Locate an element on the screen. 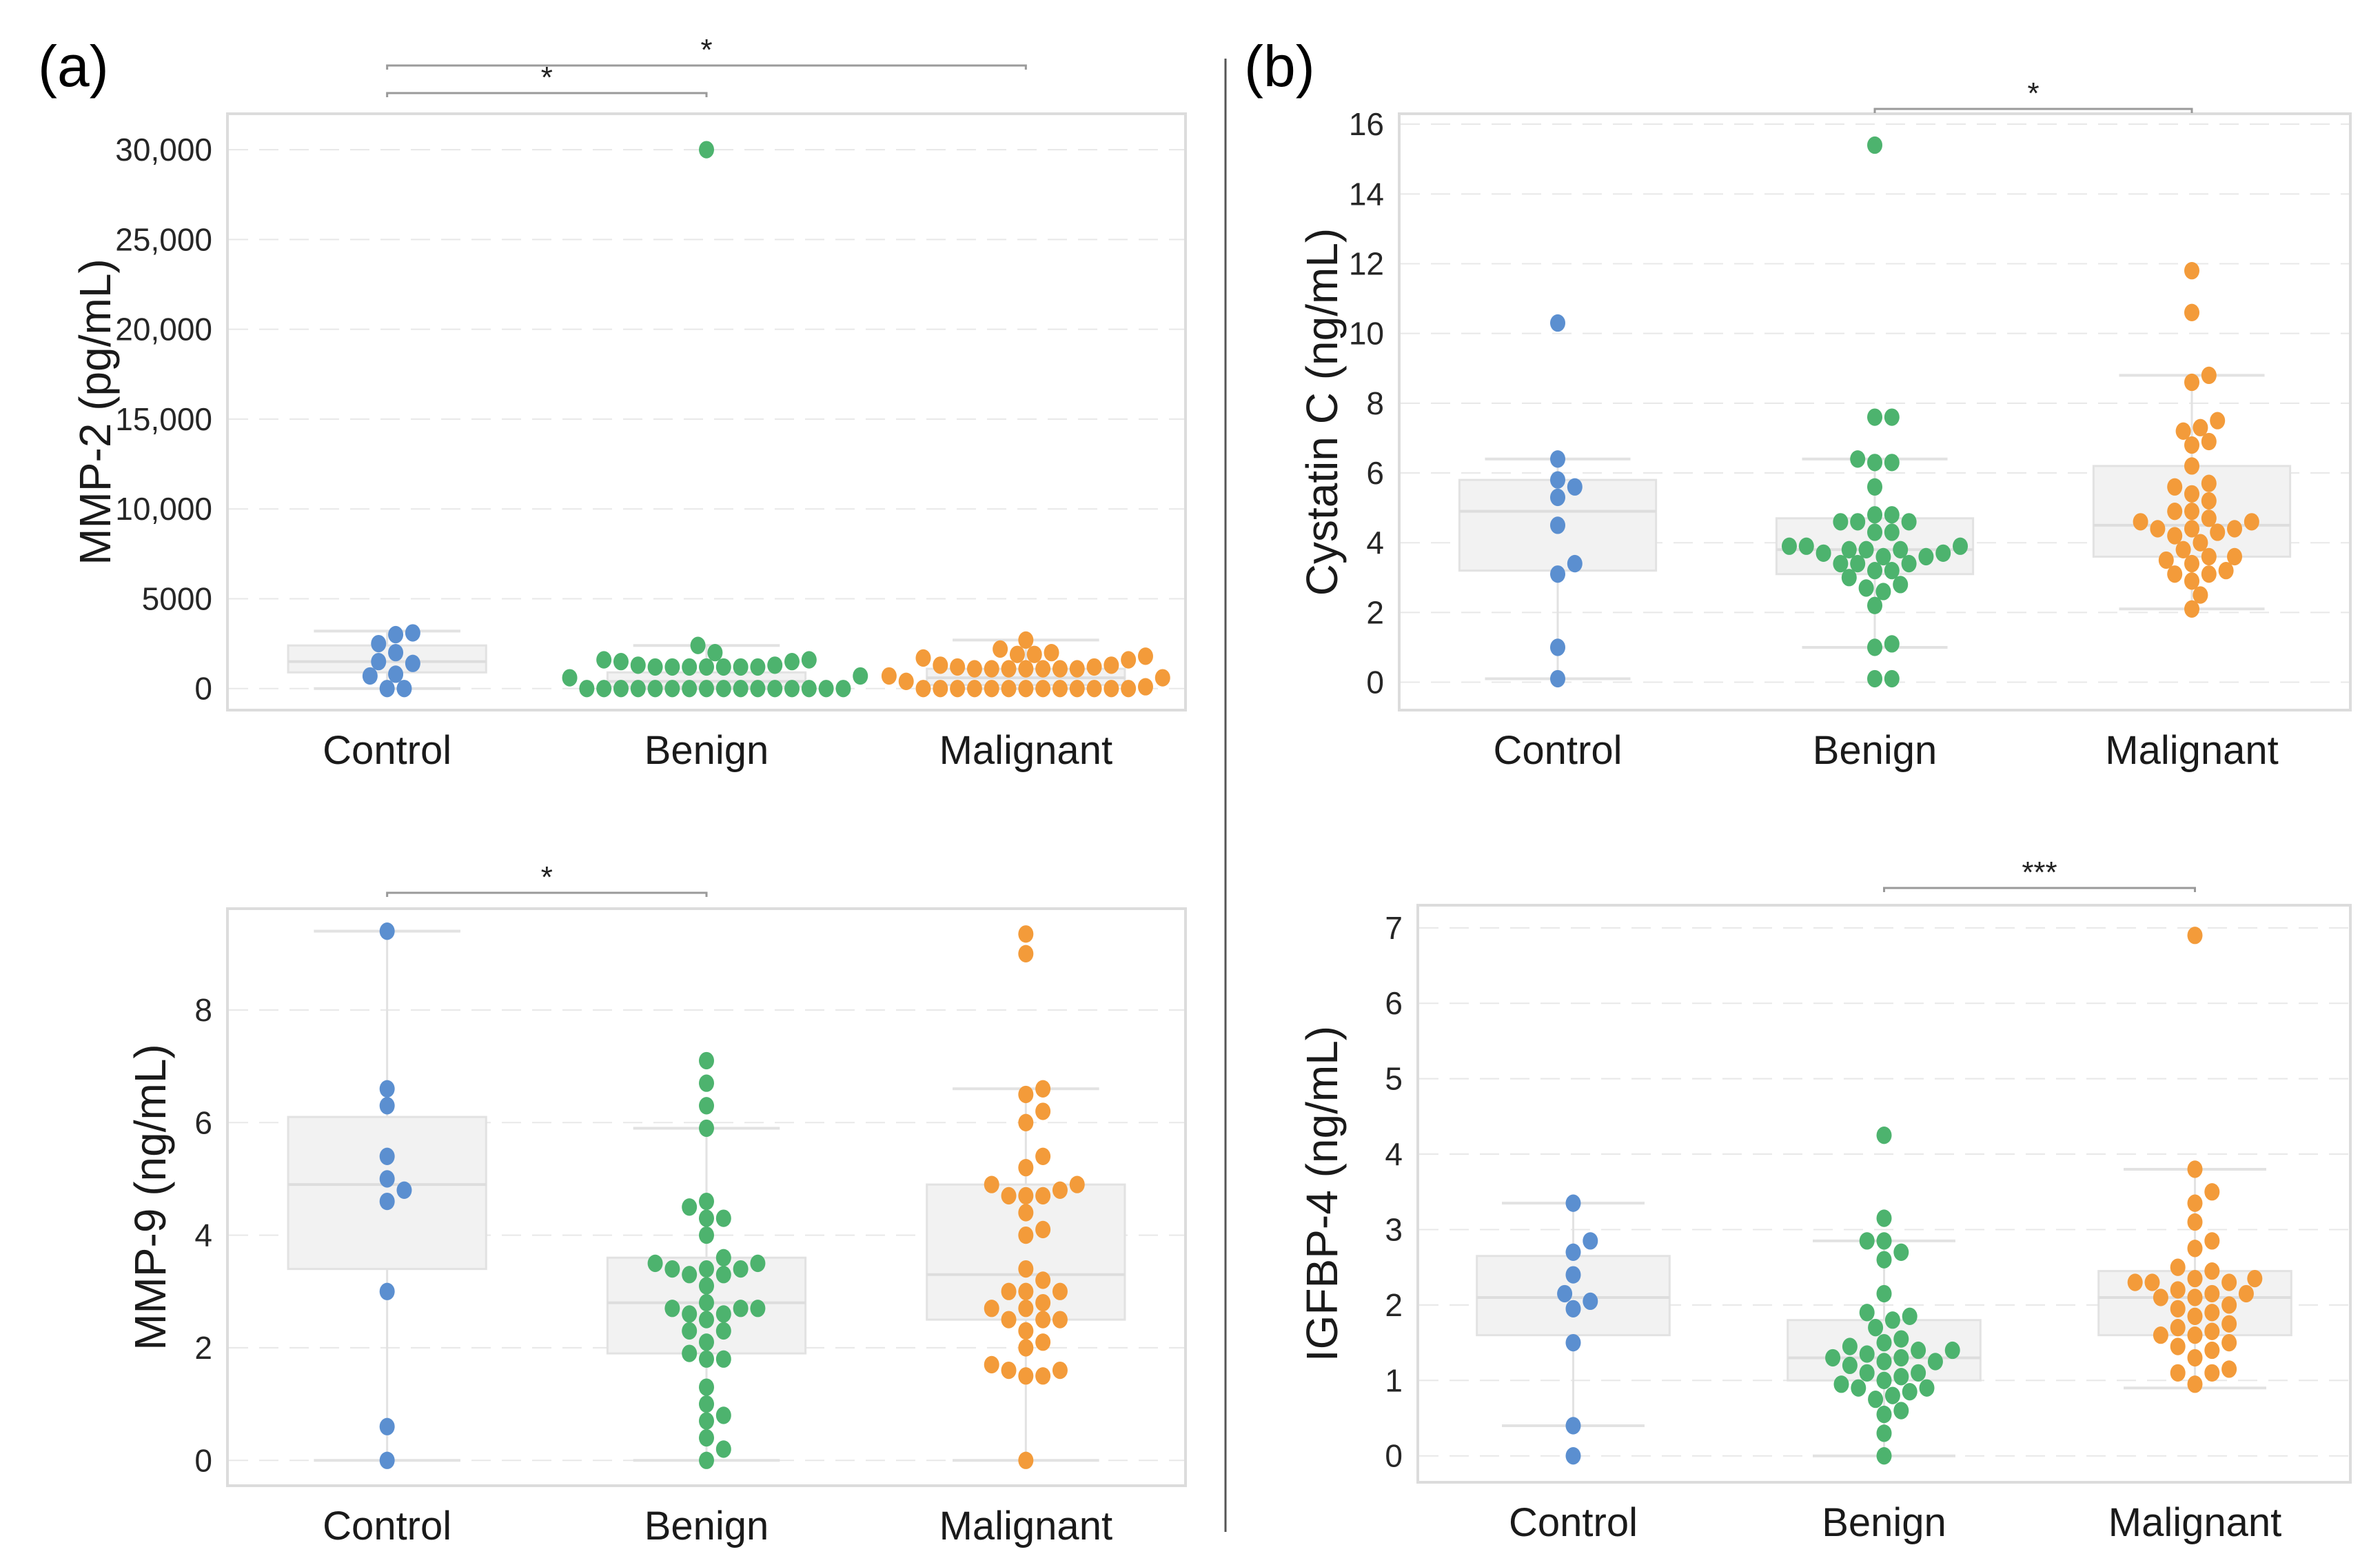 The image size is (2380, 1565). significance-label: *** is located at coordinates (2039, 873).